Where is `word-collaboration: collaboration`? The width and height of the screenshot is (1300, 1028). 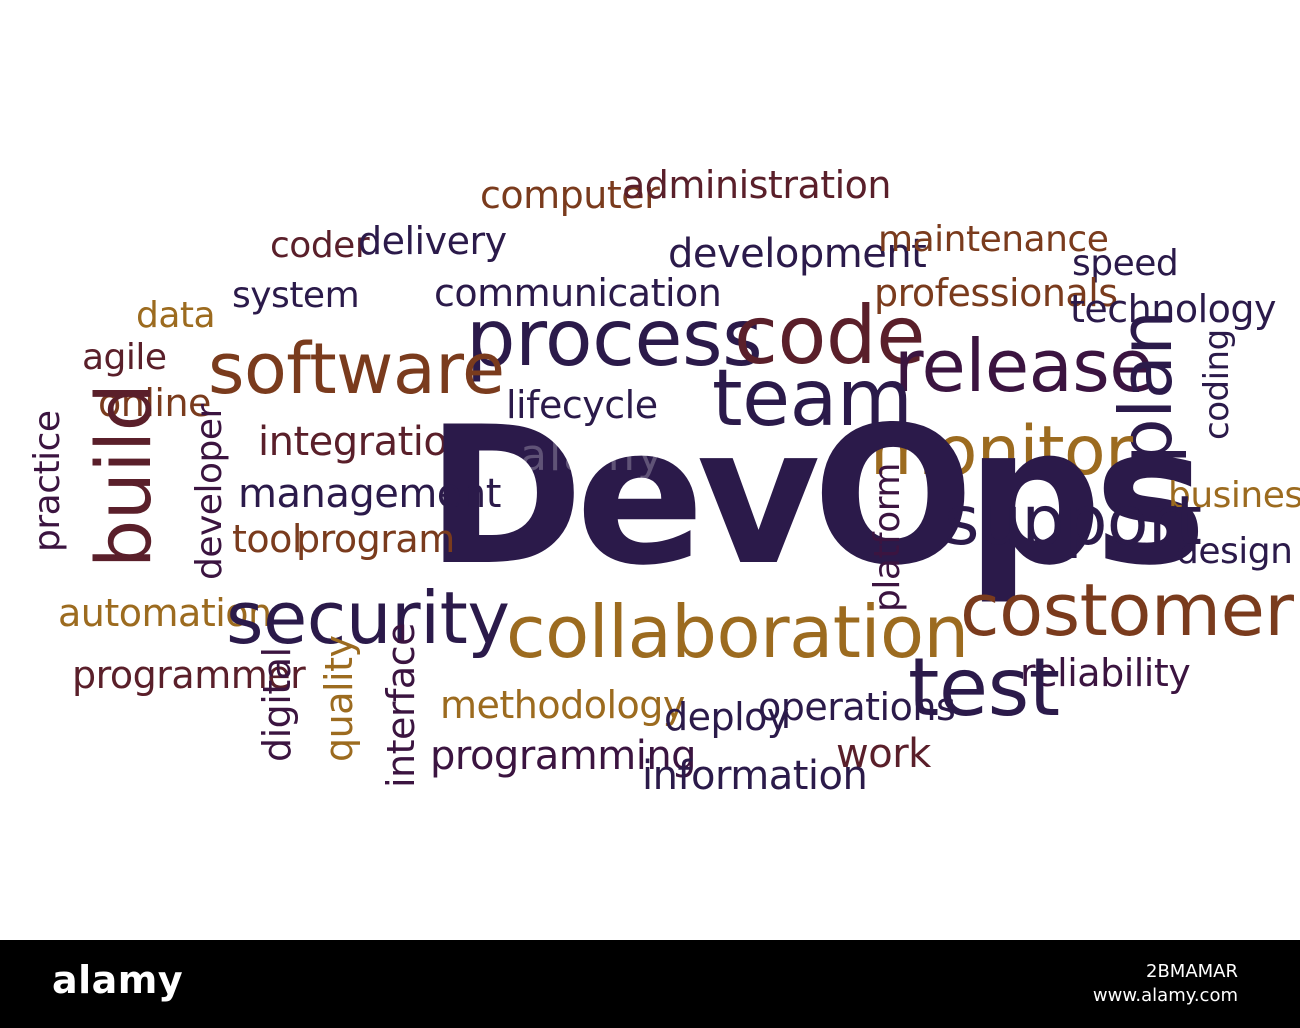
word-collaboration: collaboration is located at coordinates (737, 632).